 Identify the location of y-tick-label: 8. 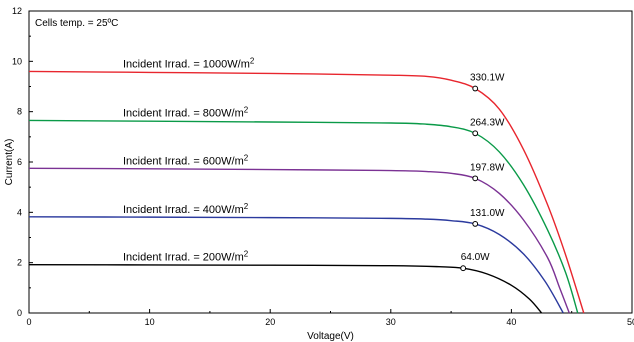
(19, 112).